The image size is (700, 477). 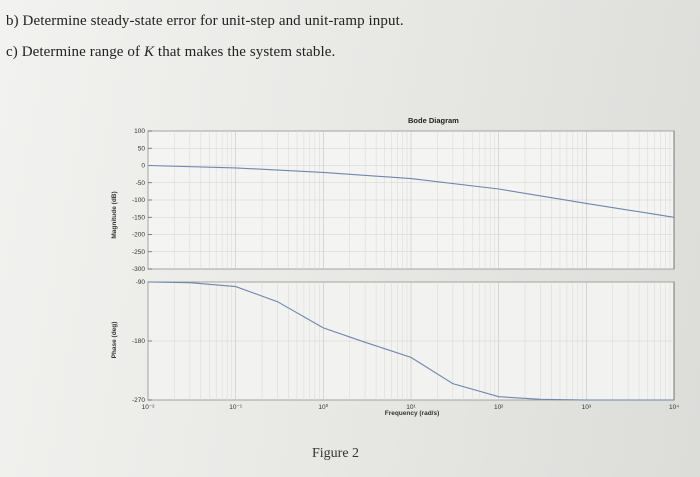 What do you see at coordinates (114, 340) in the screenshot?
I see `phase-y-axis-label: Phase (deg)` at bounding box center [114, 340].